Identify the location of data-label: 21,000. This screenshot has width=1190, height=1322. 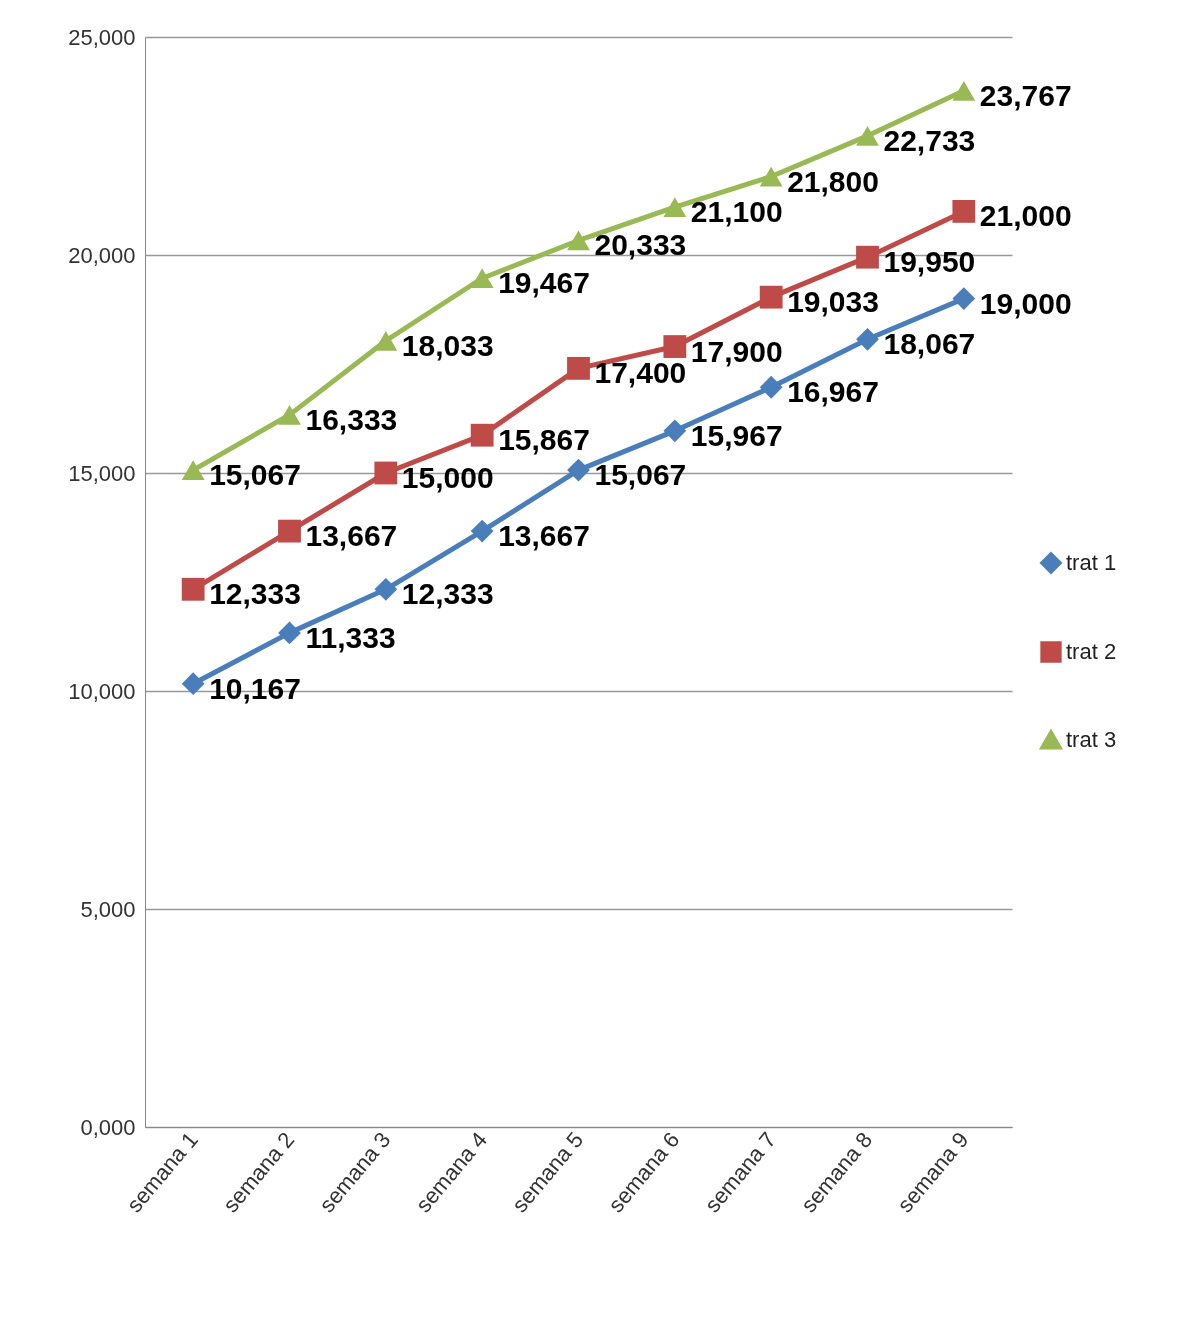
(1025, 216).